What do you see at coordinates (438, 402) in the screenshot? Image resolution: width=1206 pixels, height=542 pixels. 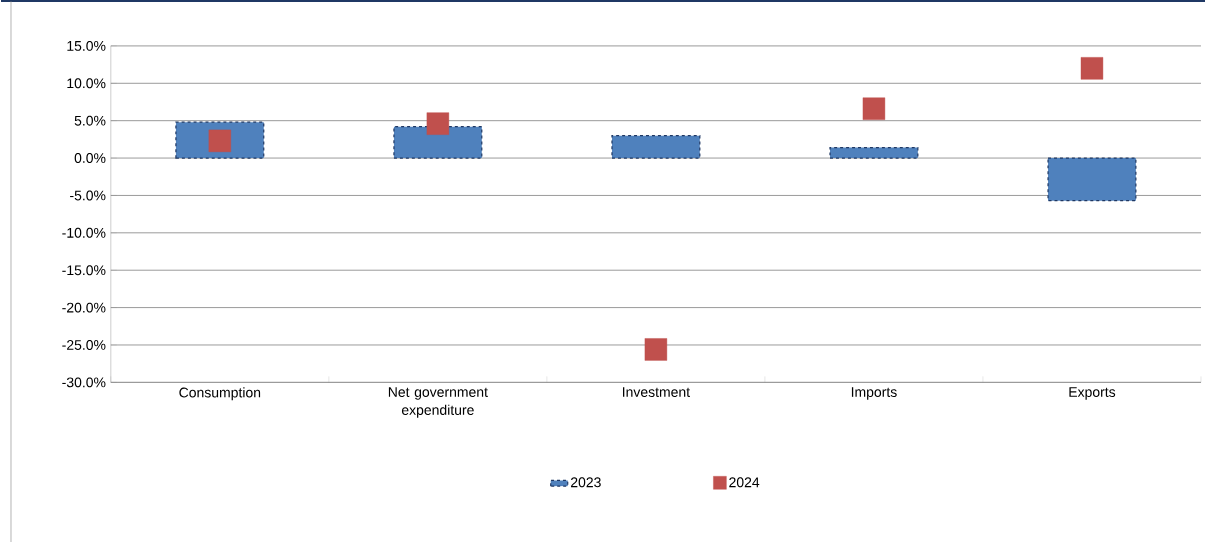 I see `x-tick-label: Net government expenditure` at bounding box center [438, 402].